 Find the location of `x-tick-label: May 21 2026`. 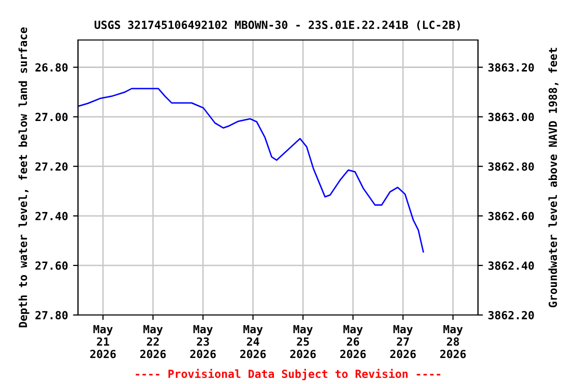

x-tick-label: May 21 2026 is located at coordinates (103, 341).